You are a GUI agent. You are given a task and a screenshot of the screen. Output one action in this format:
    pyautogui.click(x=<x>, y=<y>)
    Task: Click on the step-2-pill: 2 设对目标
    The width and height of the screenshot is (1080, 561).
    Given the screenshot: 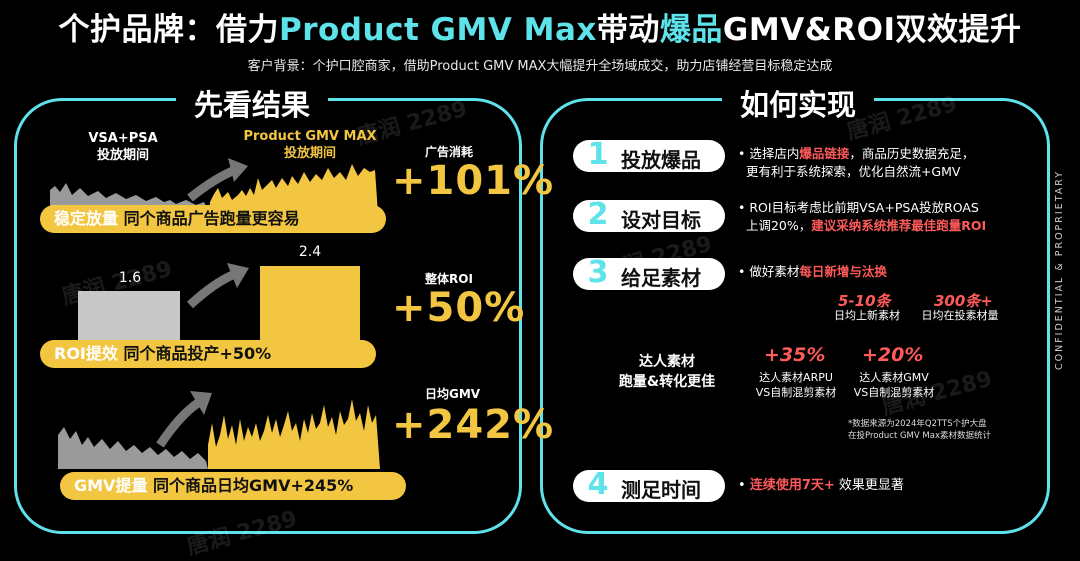 What is the action you would take?
    pyautogui.click(x=649, y=214)
    